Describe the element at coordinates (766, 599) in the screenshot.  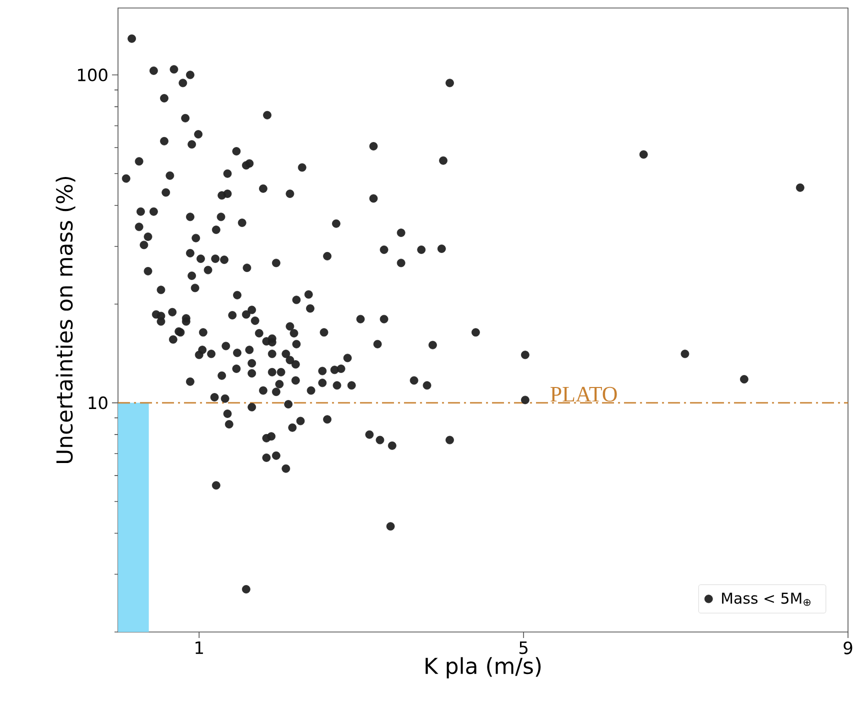
I see `legend-label: Mass < 5M$_{⊕}$` at that location.